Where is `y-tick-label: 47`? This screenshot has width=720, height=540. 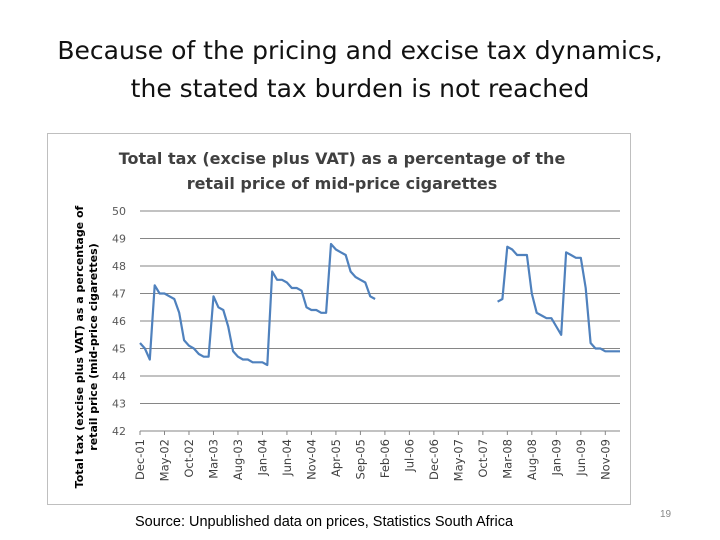
y-tick-label: 47 is located at coordinates (119, 294).